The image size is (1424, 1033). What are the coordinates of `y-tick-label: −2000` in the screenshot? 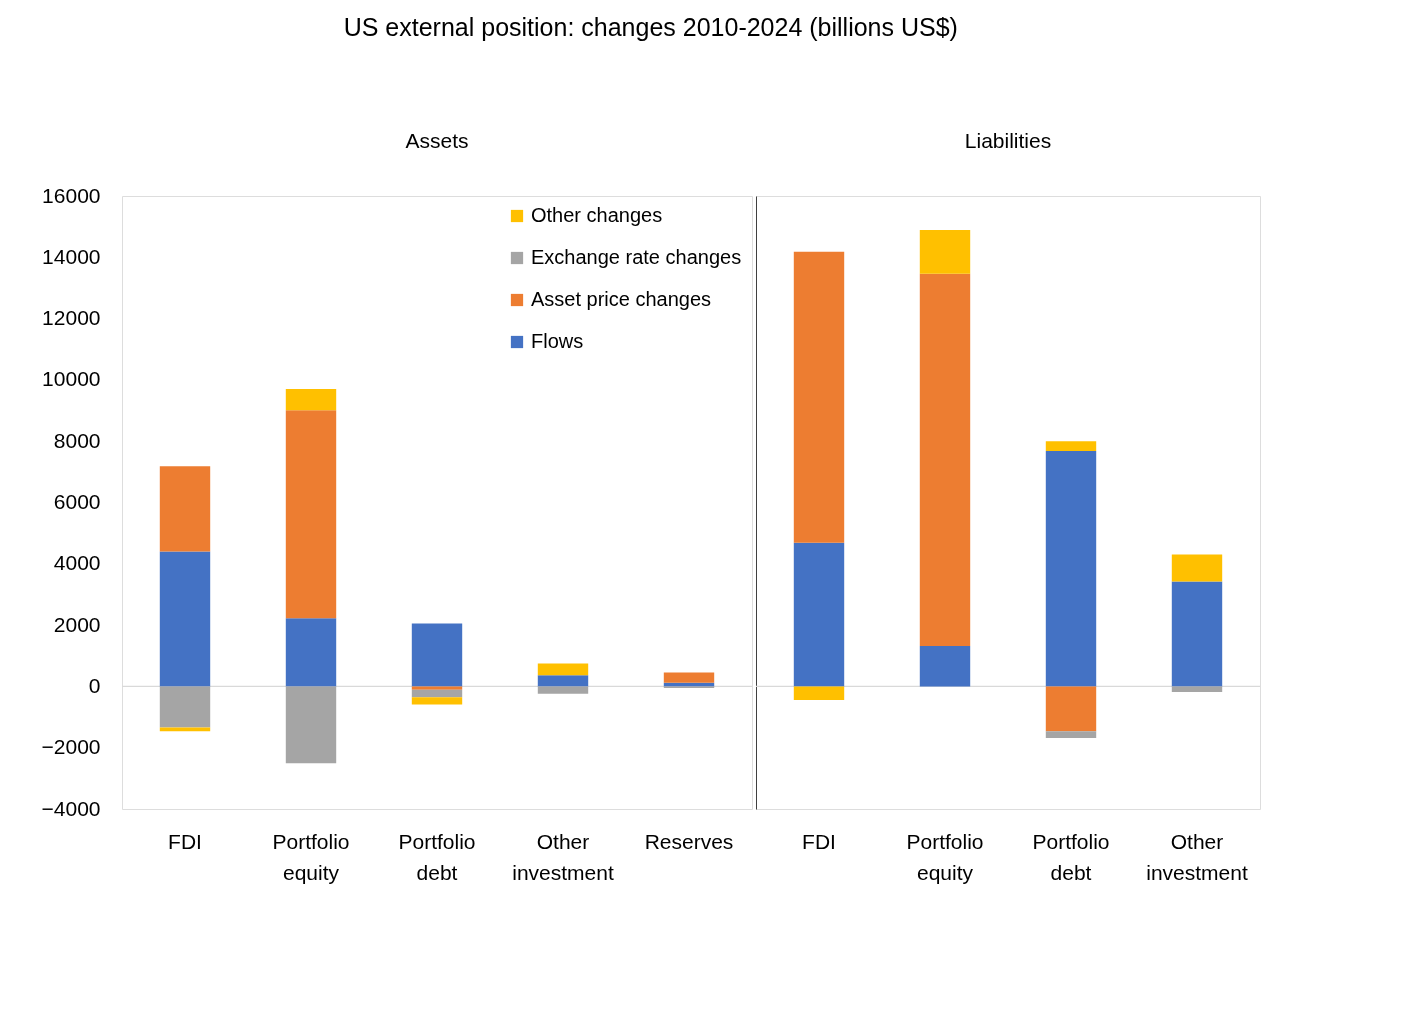 It's located at (71, 747).